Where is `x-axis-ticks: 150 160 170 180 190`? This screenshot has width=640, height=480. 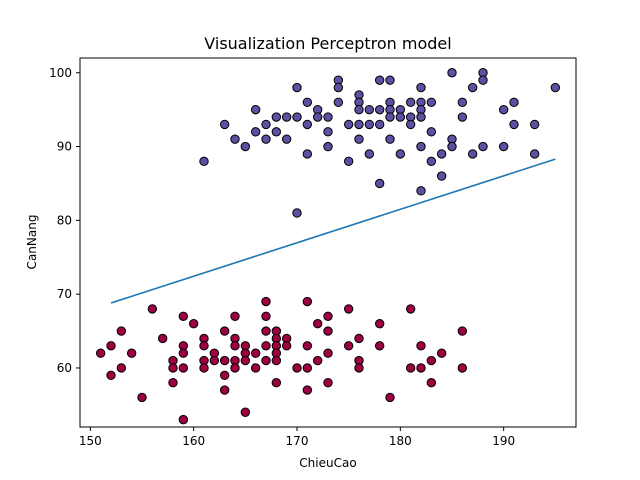
x-axis-ticks: 150 160 170 180 190 is located at coordinates (297, 437).